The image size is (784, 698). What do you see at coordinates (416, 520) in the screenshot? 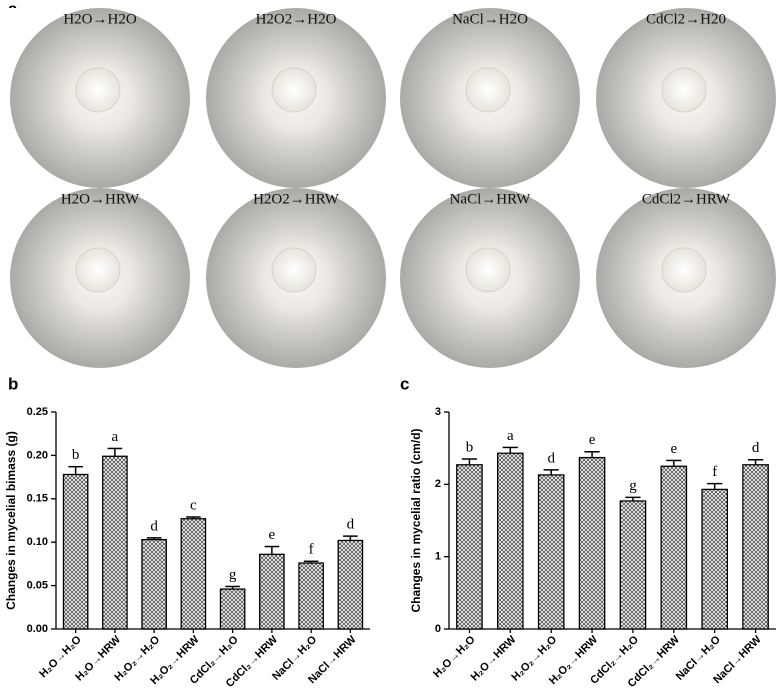
I see `y-axis-label: Changes in mycelial ratio (cm/d)` at bounding box center [416, 520].